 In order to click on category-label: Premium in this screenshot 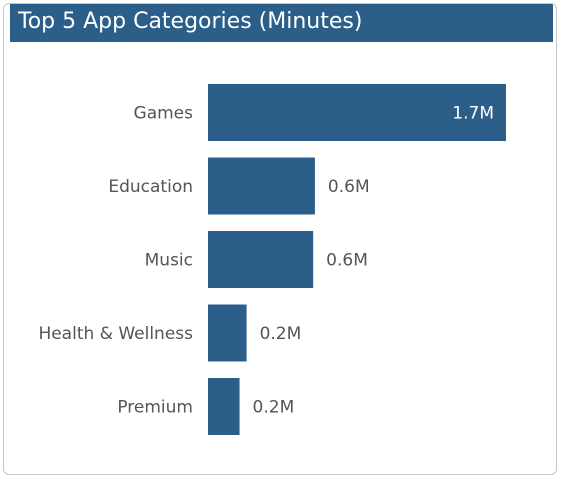, I will do `click(155, 408)`.